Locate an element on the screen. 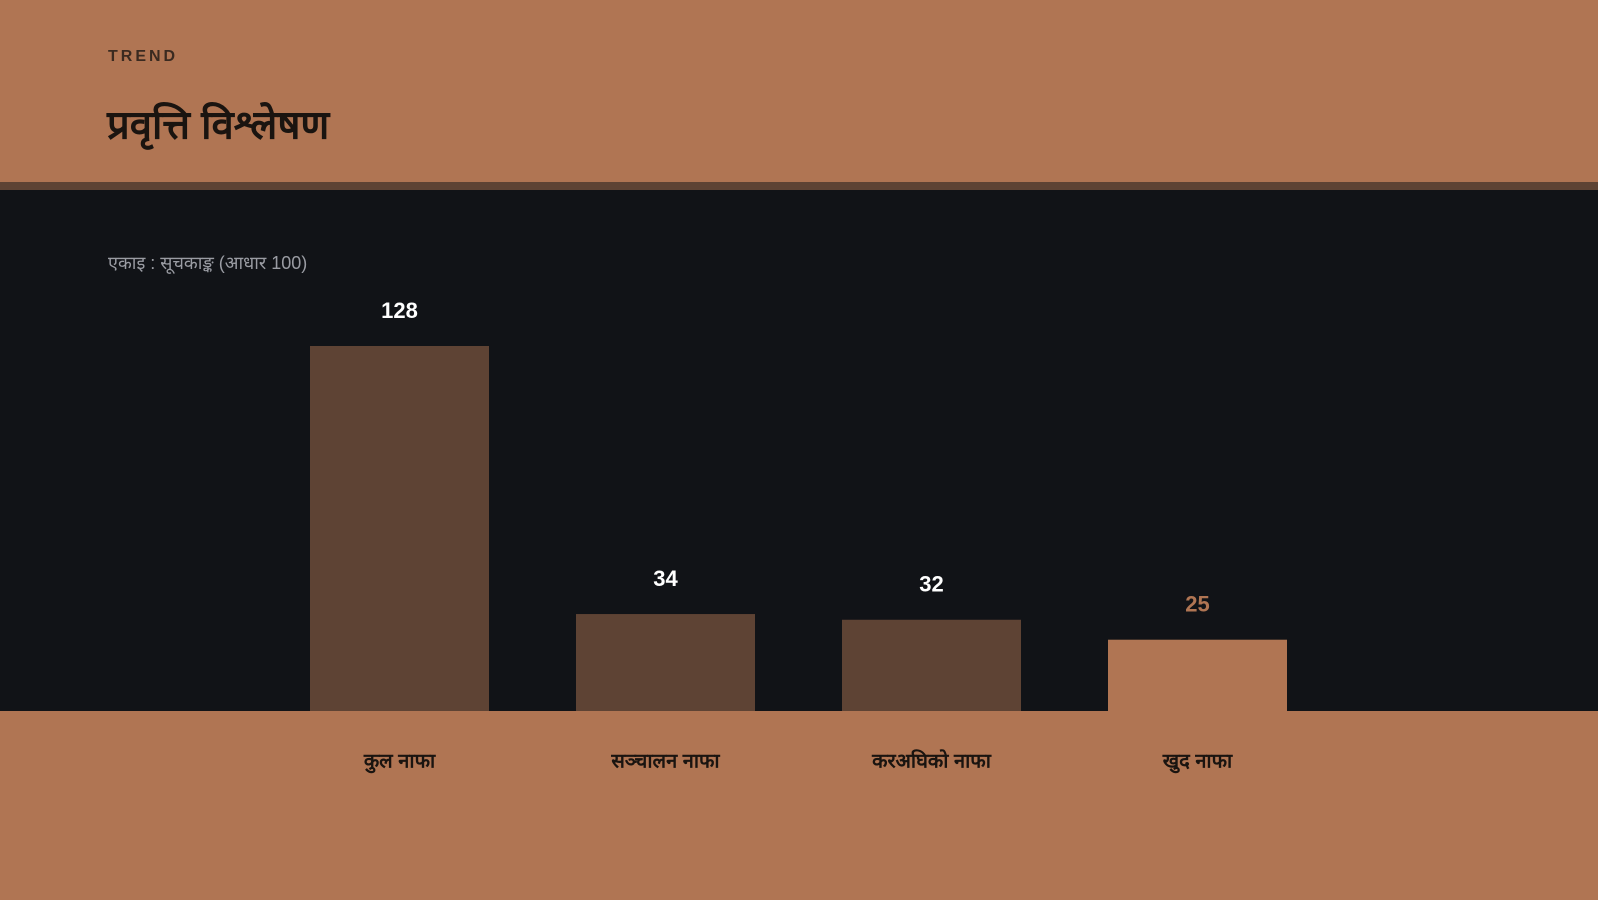  x-tick-label: सञ्चालन नाफा is located at coordinates (665, 761).